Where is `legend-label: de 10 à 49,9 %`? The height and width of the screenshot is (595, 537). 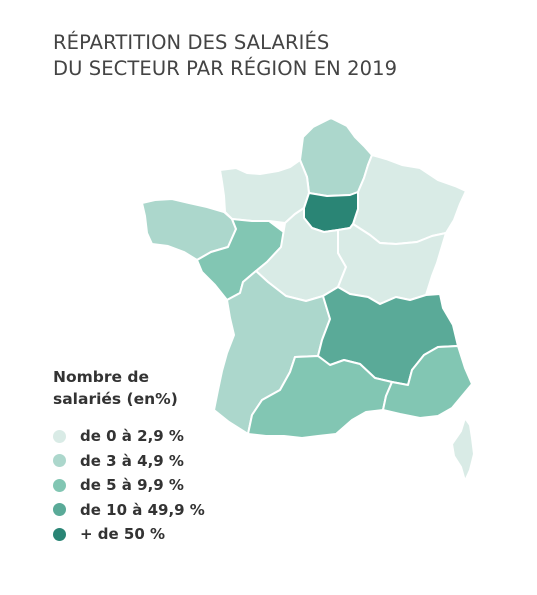
legend-label: de 10 à 49,9 % is located at coordinates (142, 509).